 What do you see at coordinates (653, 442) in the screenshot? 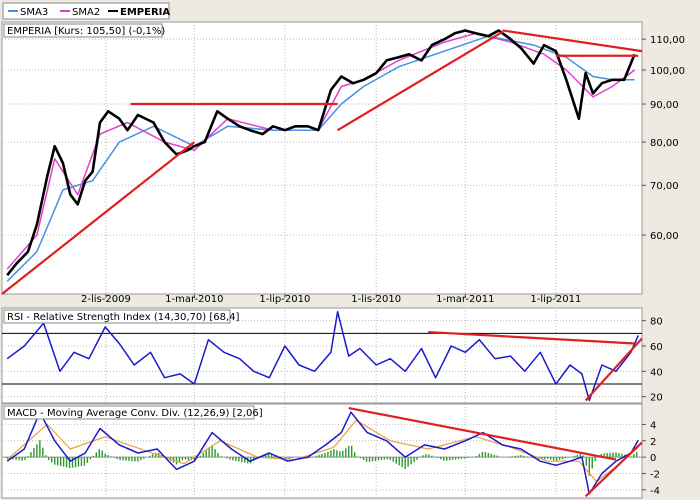
I see `macd-y-tick-label: 2` at bounding box center [653, 442].